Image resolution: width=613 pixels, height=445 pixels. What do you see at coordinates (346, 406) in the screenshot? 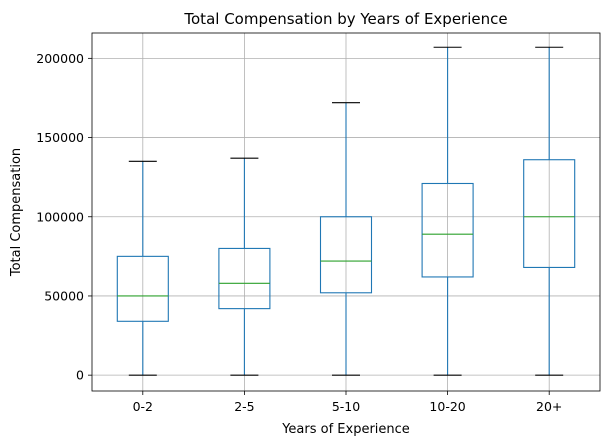
I see `x-tick-label: 5-10` at bounding box center [346, 406].